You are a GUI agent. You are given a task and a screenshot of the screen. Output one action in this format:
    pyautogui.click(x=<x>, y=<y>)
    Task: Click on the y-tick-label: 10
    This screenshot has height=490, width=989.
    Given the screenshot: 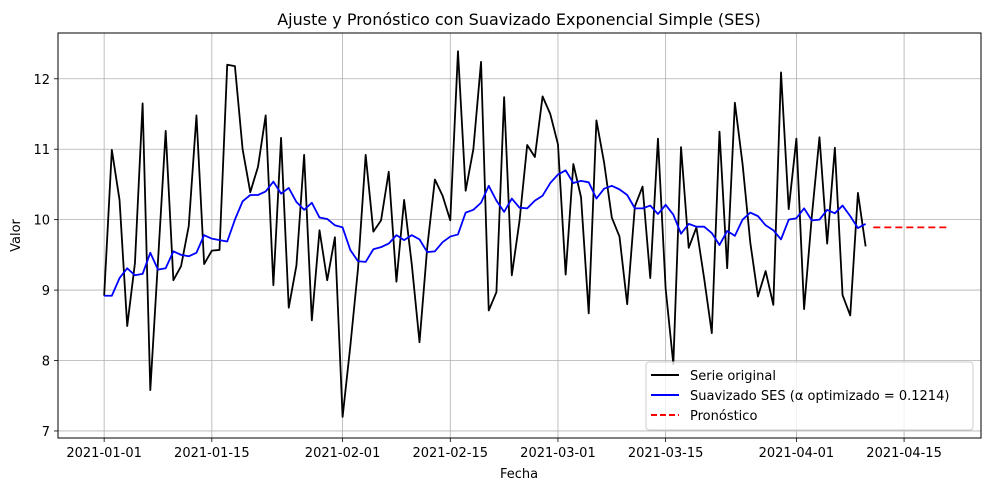 What is the action you would take?
    pyautogui.click(x=41, y=221)
    